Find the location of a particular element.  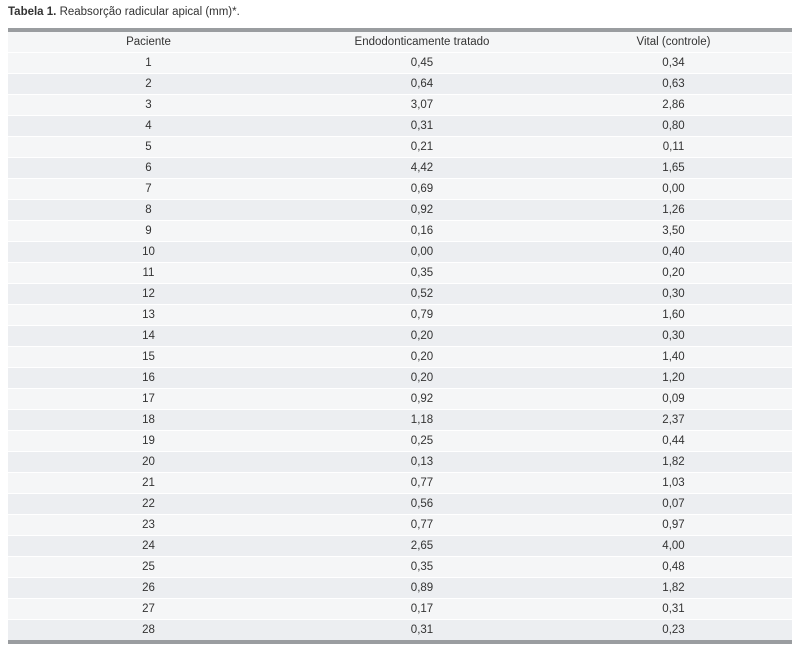

table-row: 3 3,07 2,86 is located at coordinates (400, 105).